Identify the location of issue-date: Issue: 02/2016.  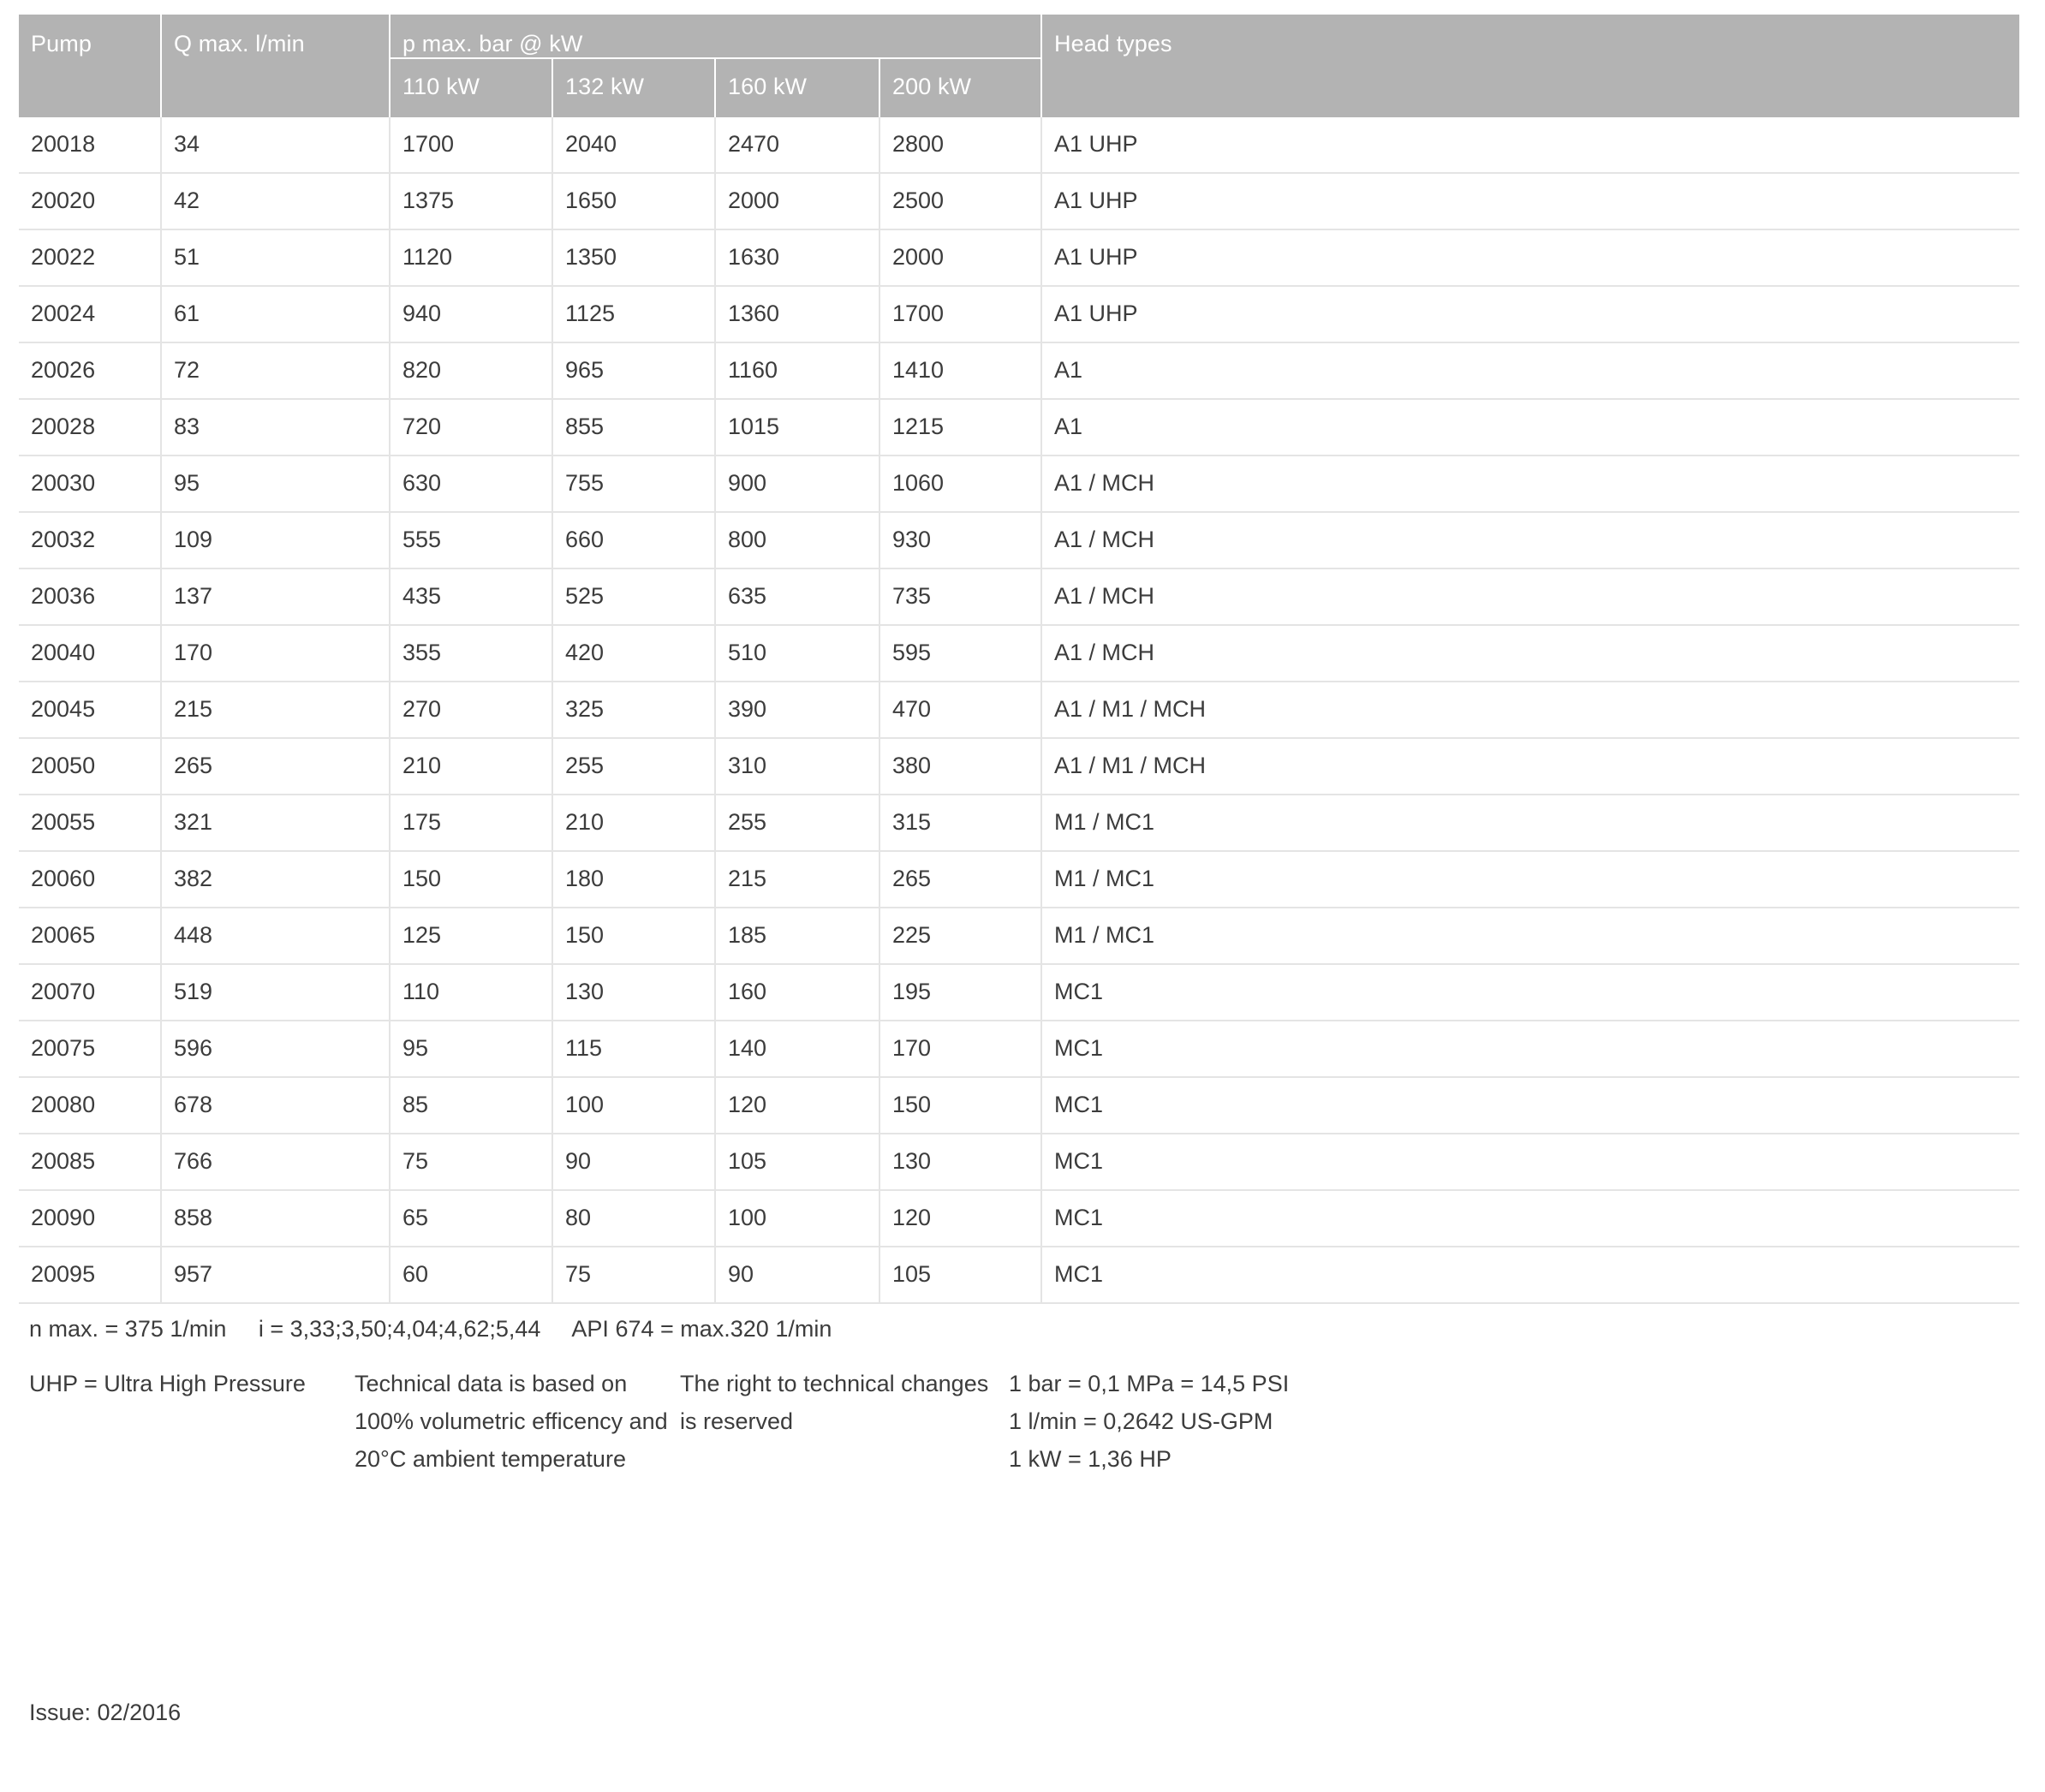
(105, 1712).